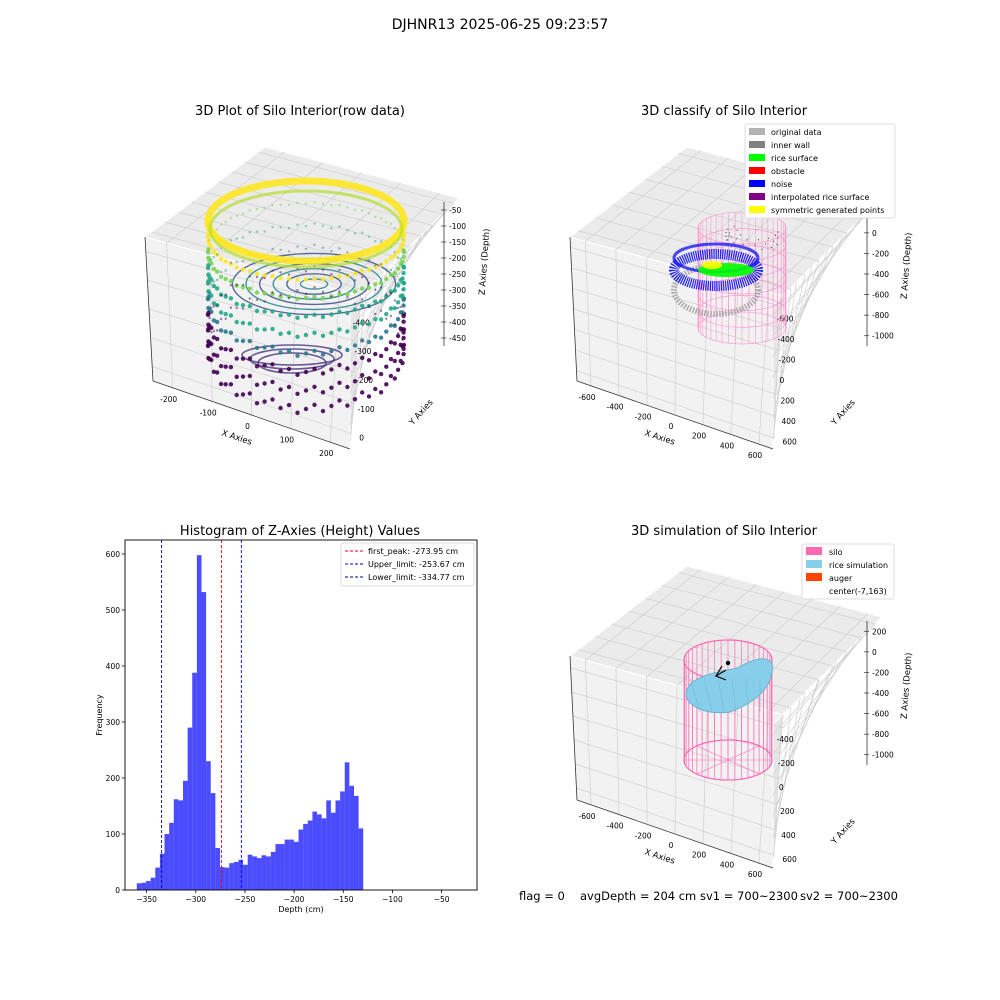 The image size is (1000, 1000). Describe the element at coordinates (671, 426) in the screenshot. I see `classify-x-tick-label: 0` at that location.